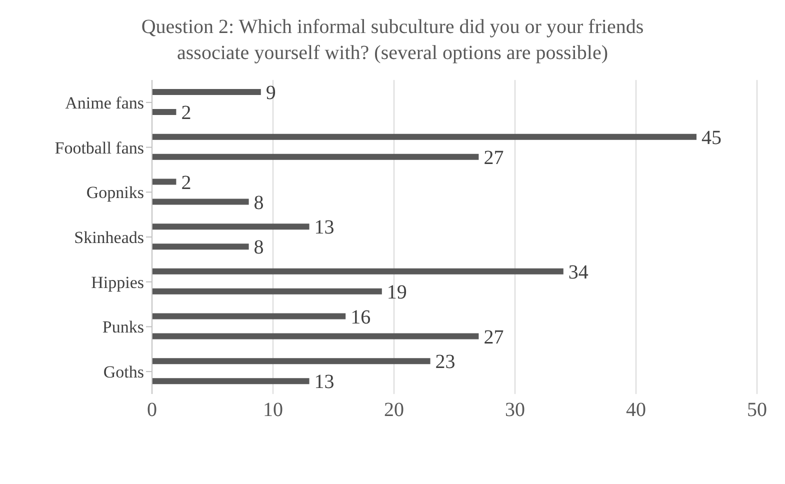 The height and width of the screenshot is (484, 785). What do you see at coordinates (636, 410) in the screenshot?
I see `x-tick-label: 40` at bounding box center [636, 410].